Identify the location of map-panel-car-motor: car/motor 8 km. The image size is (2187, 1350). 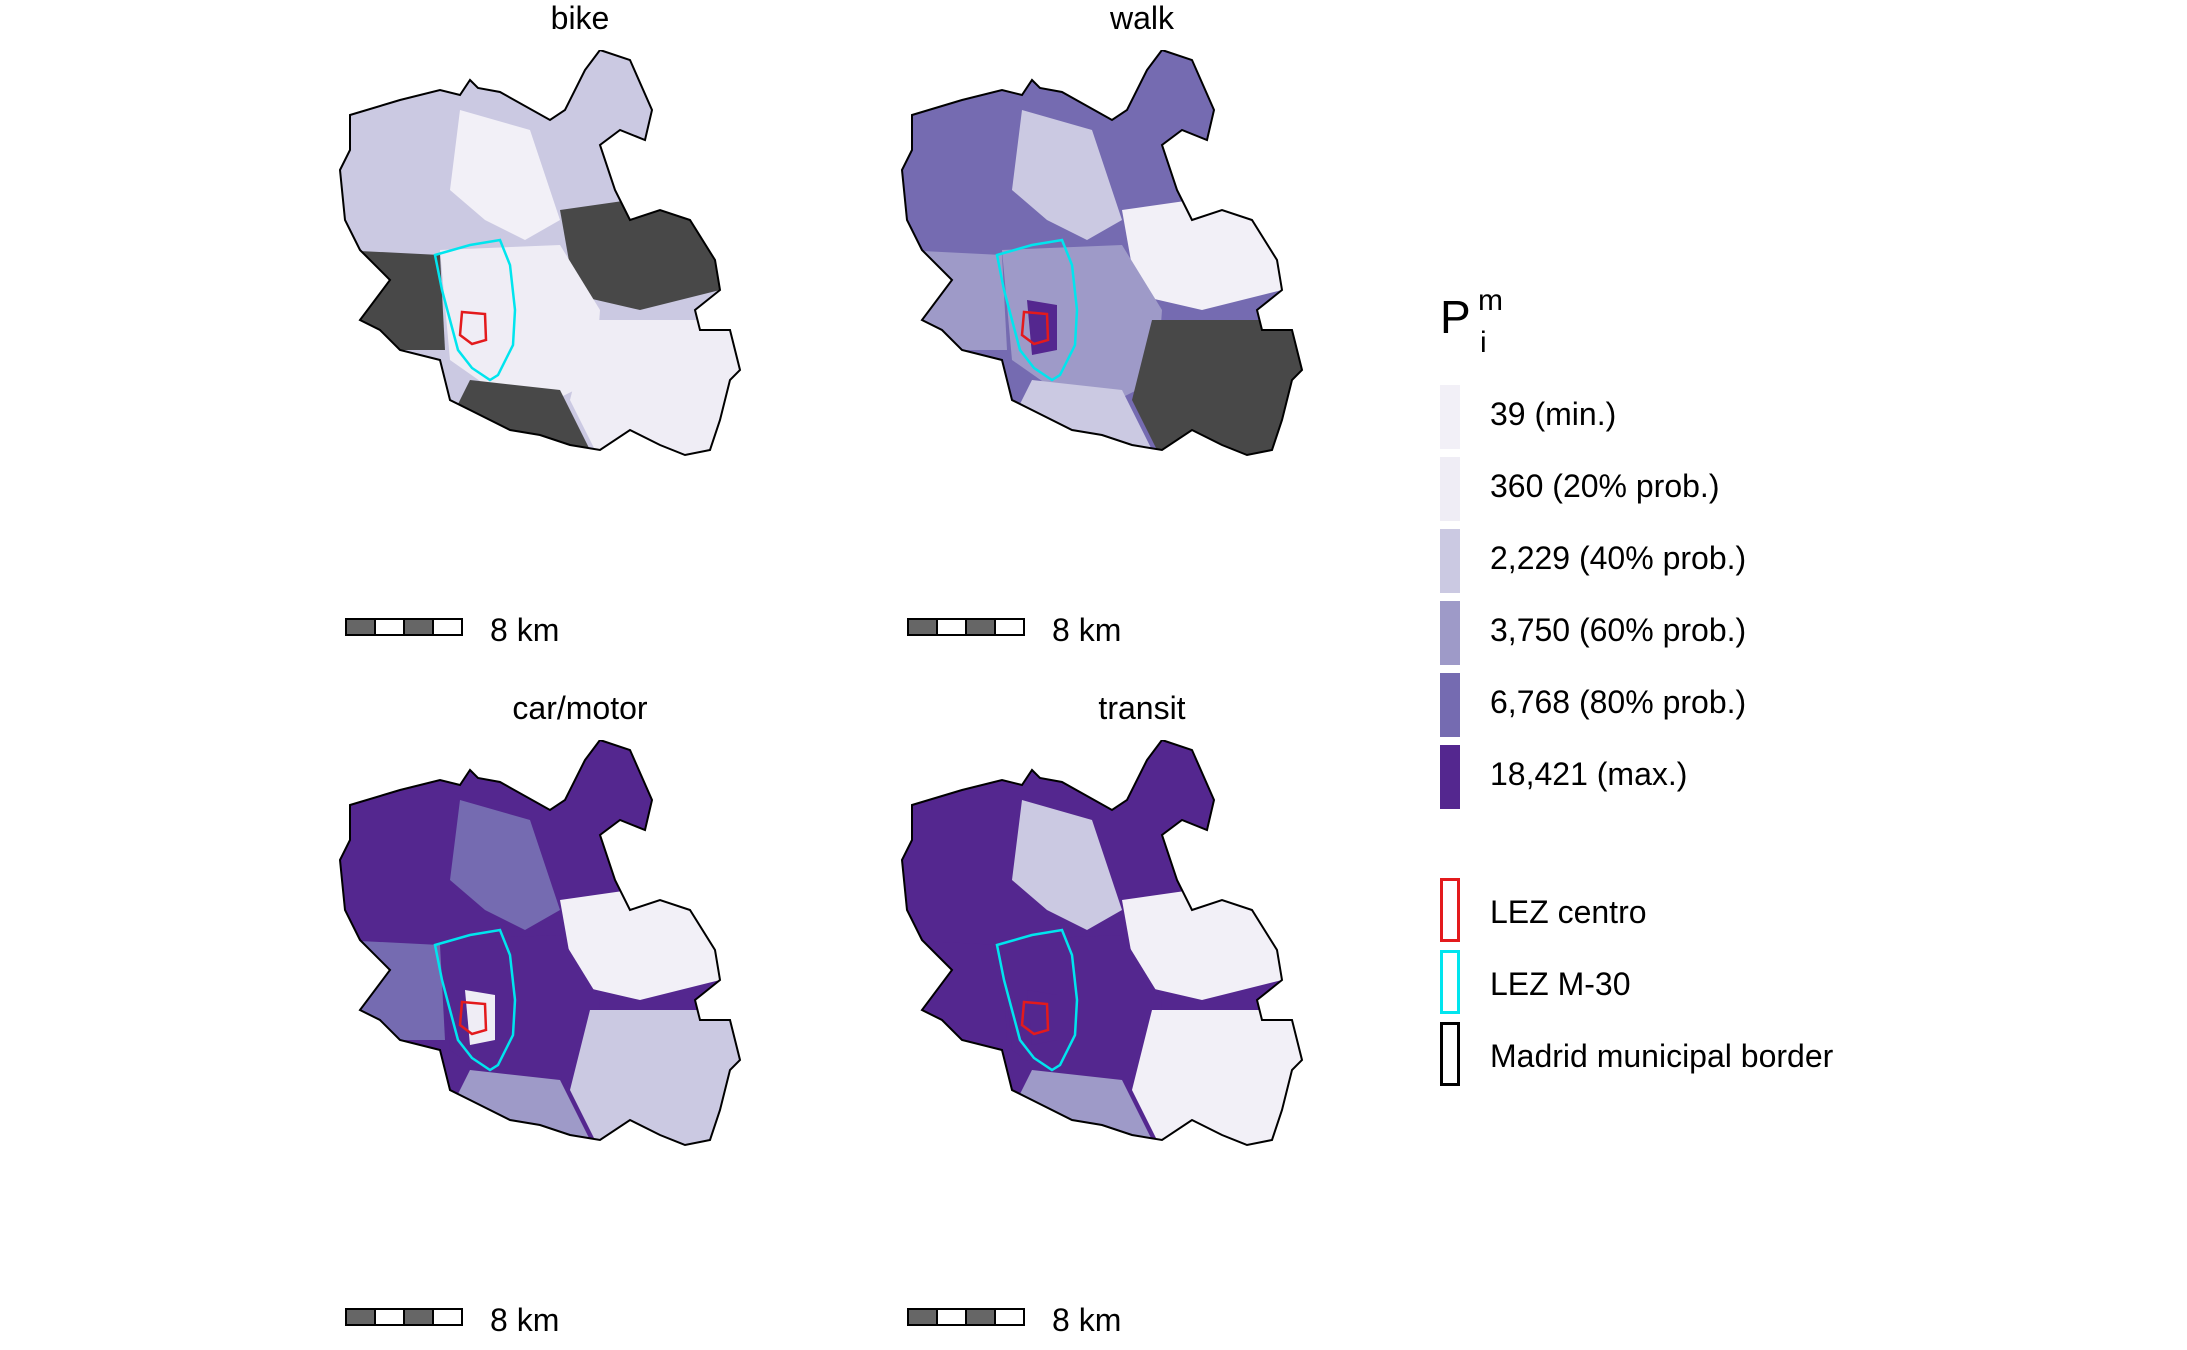
(580, 1015).